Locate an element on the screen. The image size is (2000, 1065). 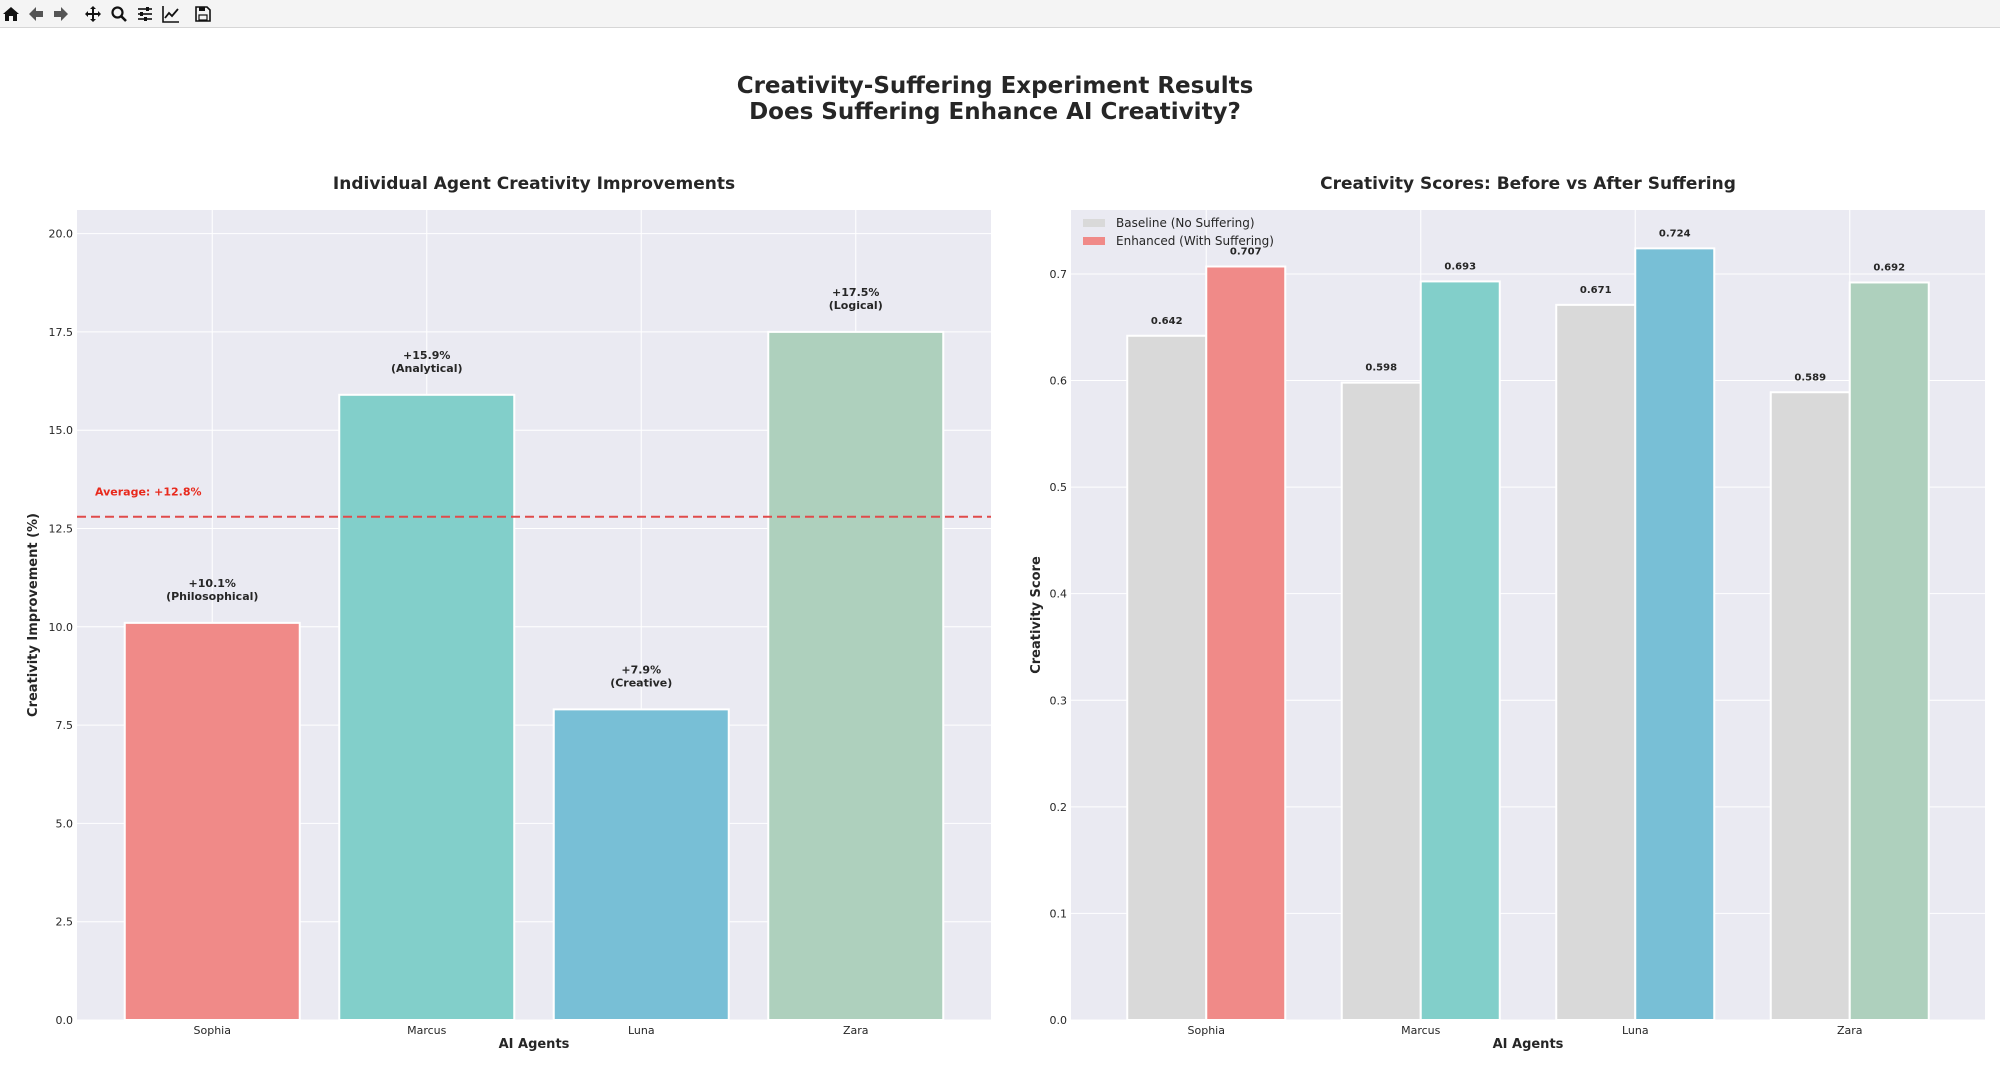
improvement-value-label: +7.9% is located at coordinates (641, 669).